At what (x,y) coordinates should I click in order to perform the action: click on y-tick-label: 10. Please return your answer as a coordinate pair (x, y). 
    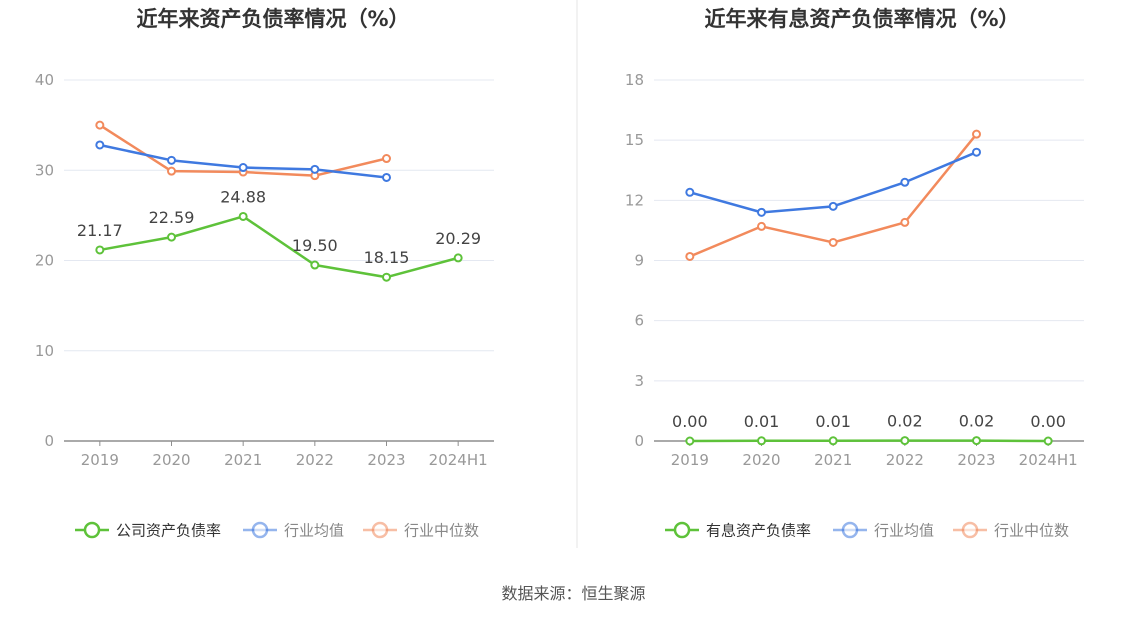
    Looking at the image, I should click on (44, 351).